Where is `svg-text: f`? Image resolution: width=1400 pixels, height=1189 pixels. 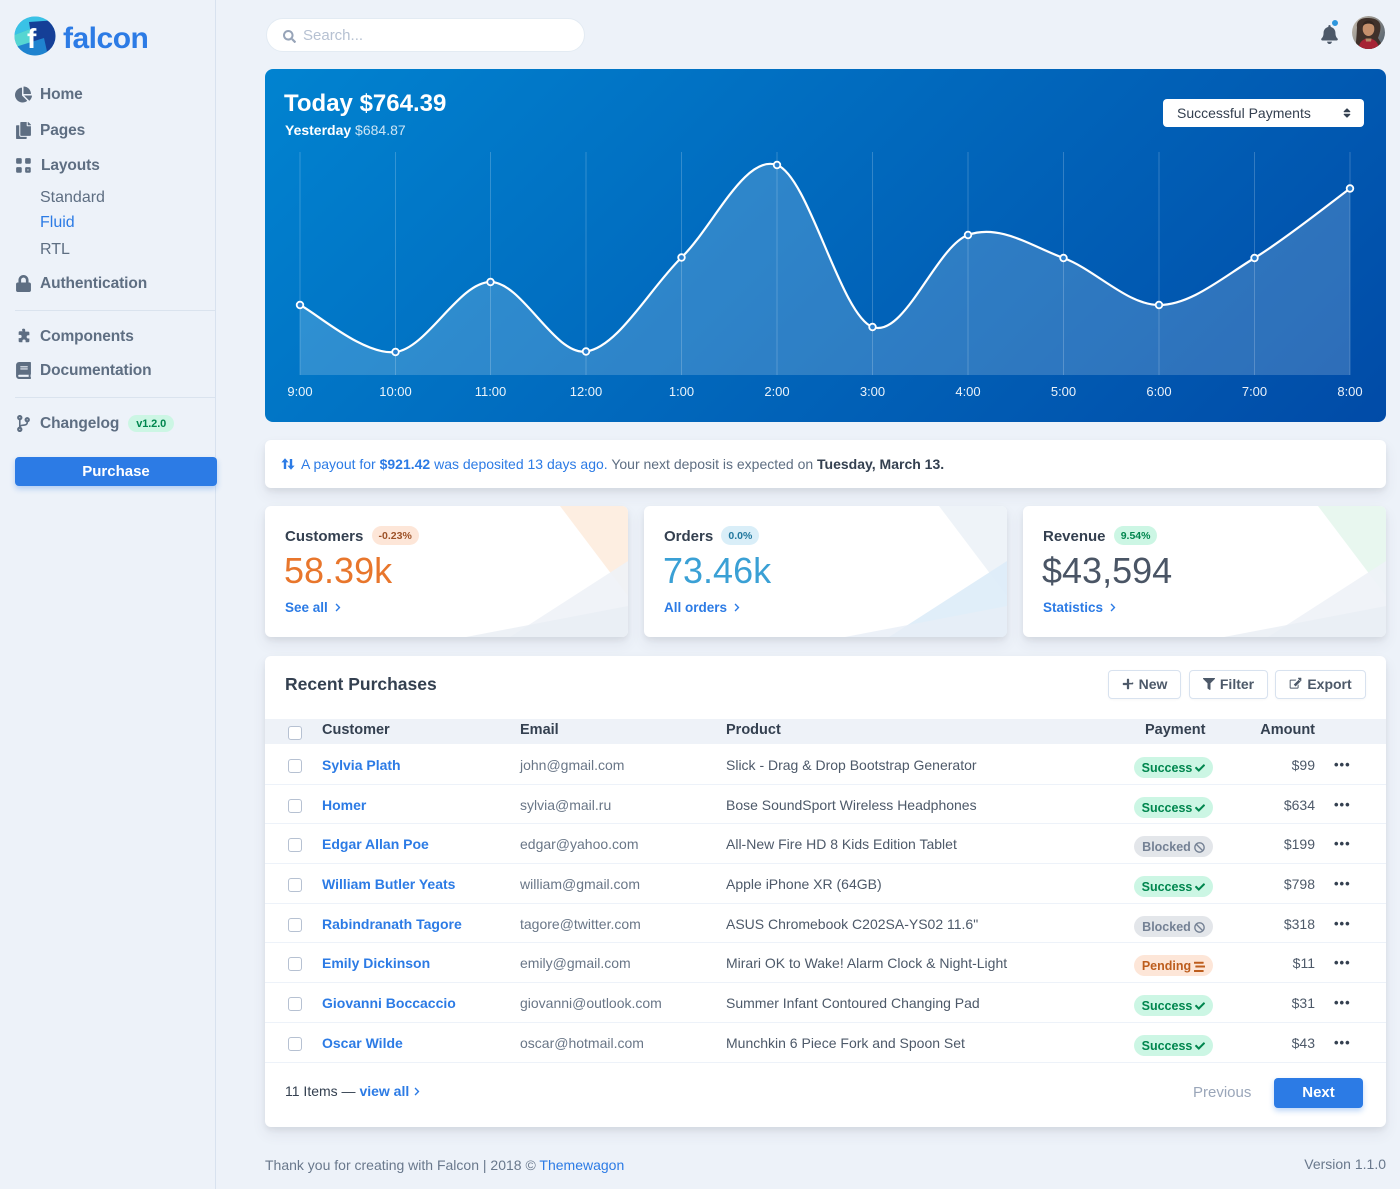
svg-text: f is located at coordinates (32, 38).